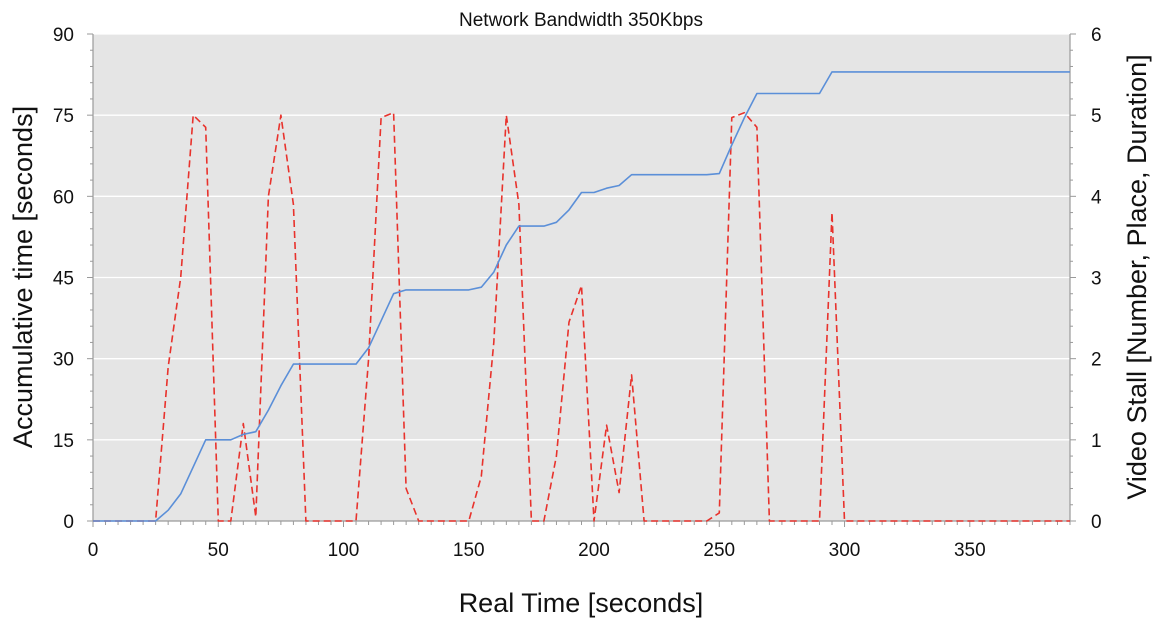  What do you see at coordinates (581, 20) in the screenshot?
I see `chart-title: Network Bandwidth 350Kbps` at bounding box center [581, 20].